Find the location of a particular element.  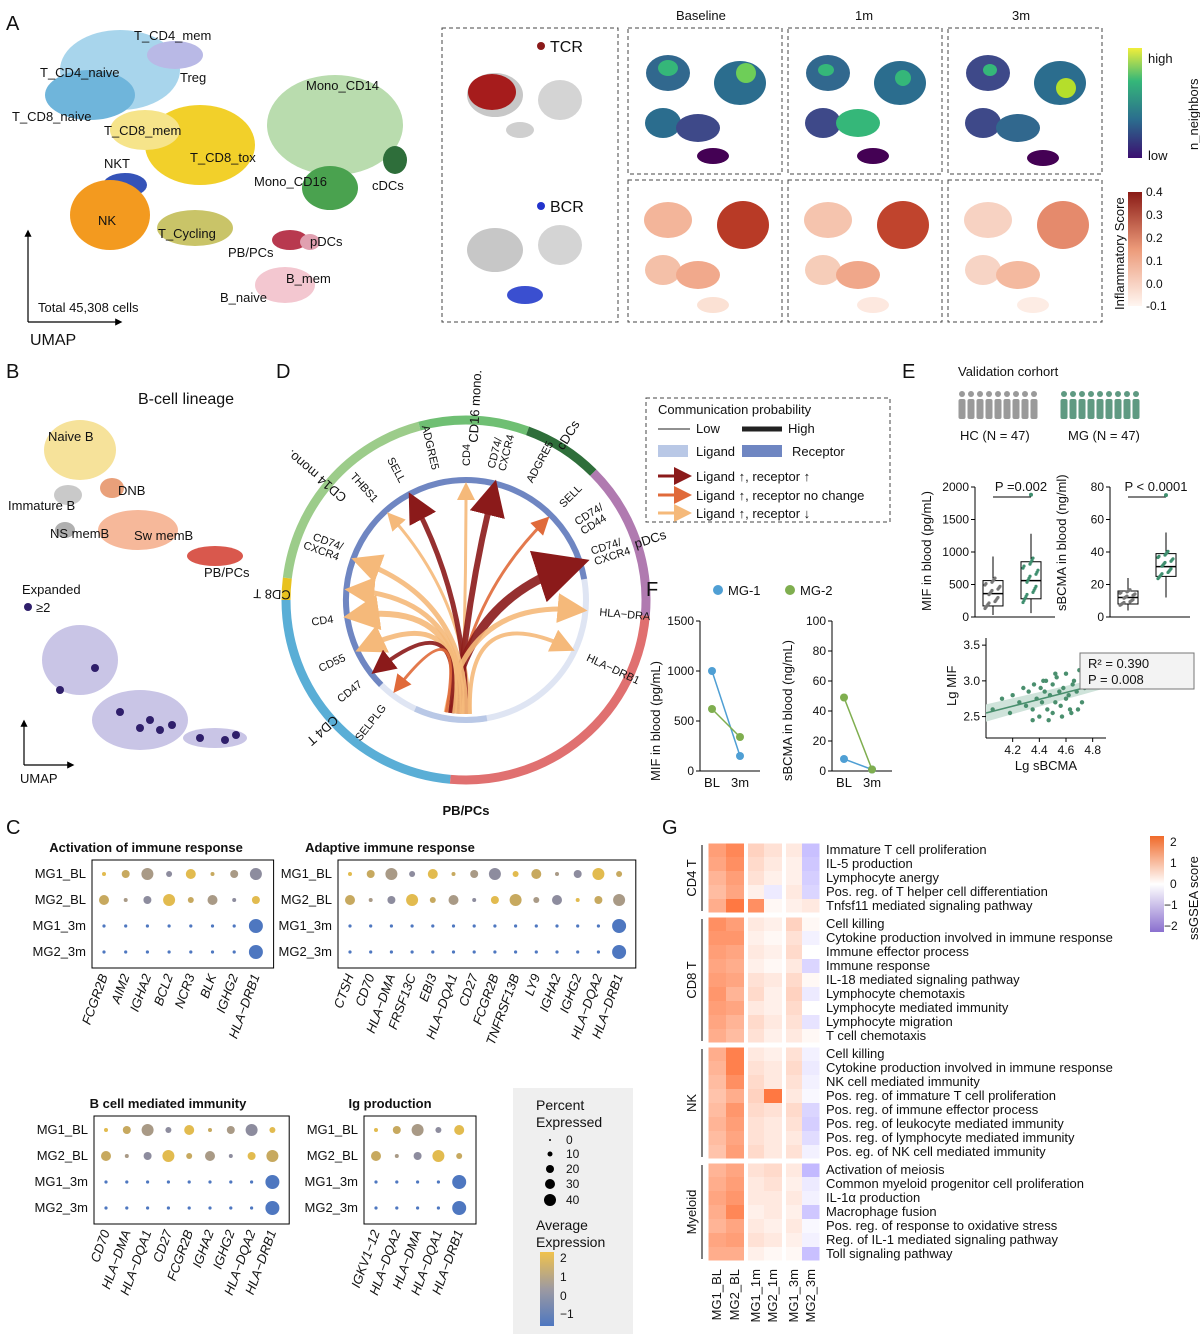

cluster-label: PB/PCs is located at coordinates (227, 572).